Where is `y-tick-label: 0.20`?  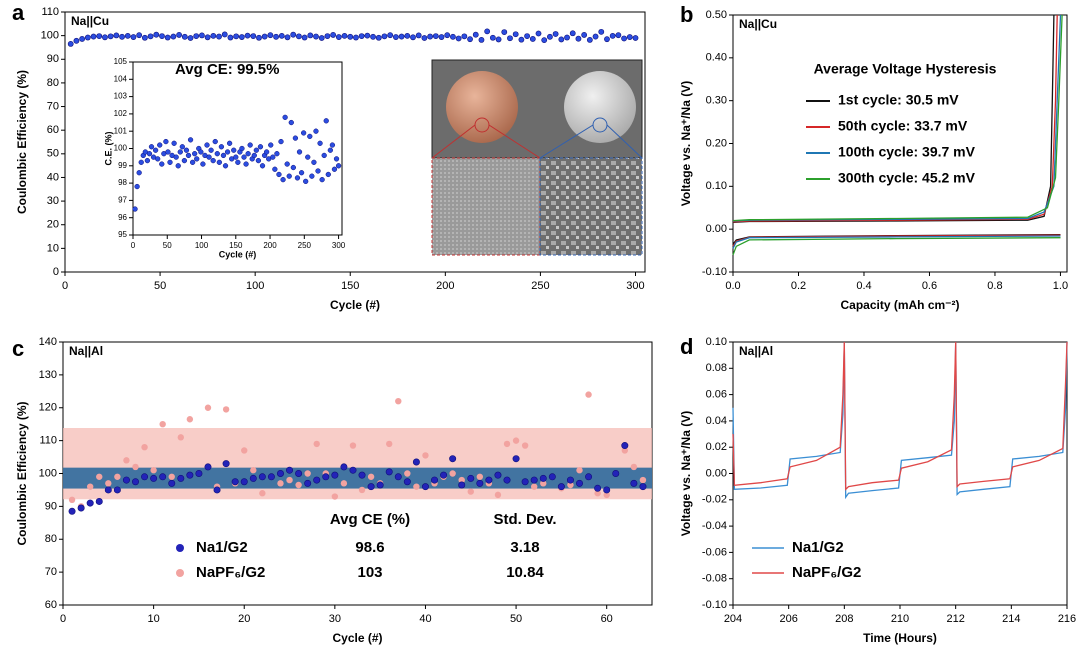 y-tick-label: 0.20 is located at coordinates (716, 143).